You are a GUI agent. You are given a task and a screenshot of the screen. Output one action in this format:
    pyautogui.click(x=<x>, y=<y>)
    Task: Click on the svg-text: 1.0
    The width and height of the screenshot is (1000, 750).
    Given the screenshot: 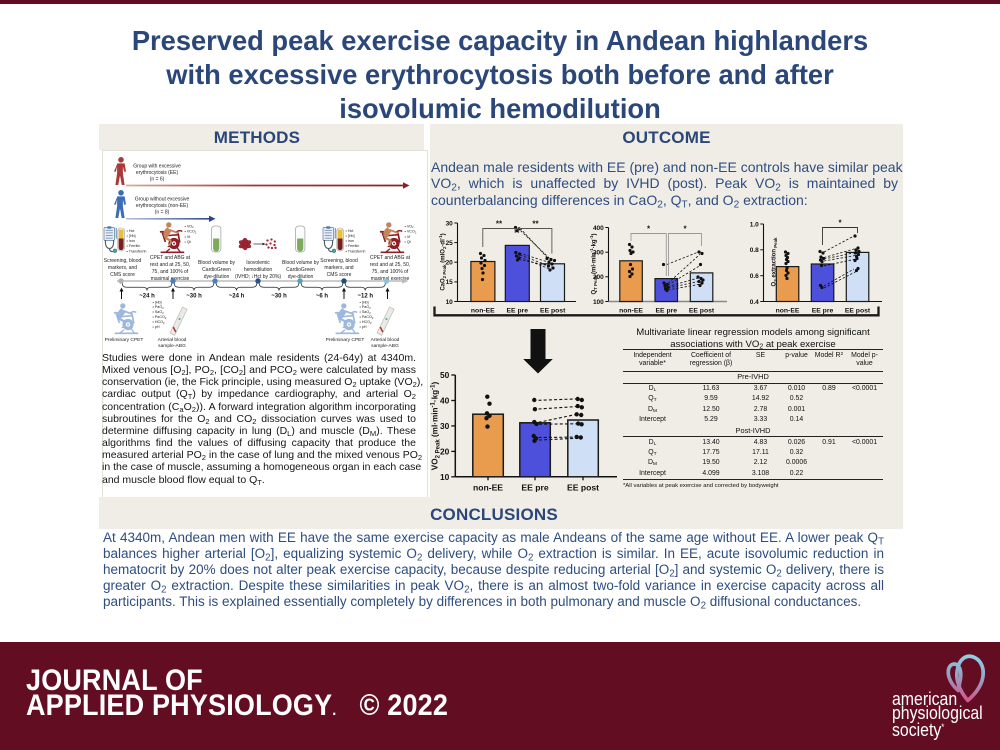 What is the action you would take?
    pyautogui.click(x=754, y=224)
    